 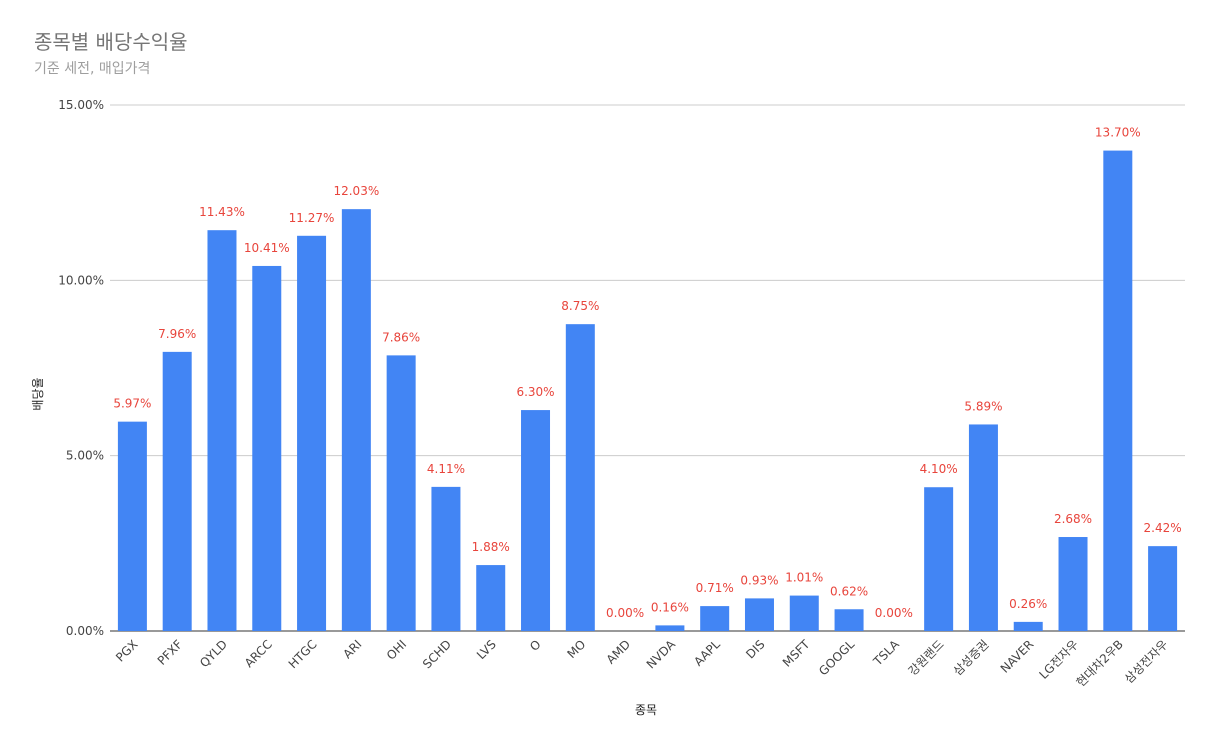 I want to click on x-tick-label: TSLA, so click(x=886, y=653).